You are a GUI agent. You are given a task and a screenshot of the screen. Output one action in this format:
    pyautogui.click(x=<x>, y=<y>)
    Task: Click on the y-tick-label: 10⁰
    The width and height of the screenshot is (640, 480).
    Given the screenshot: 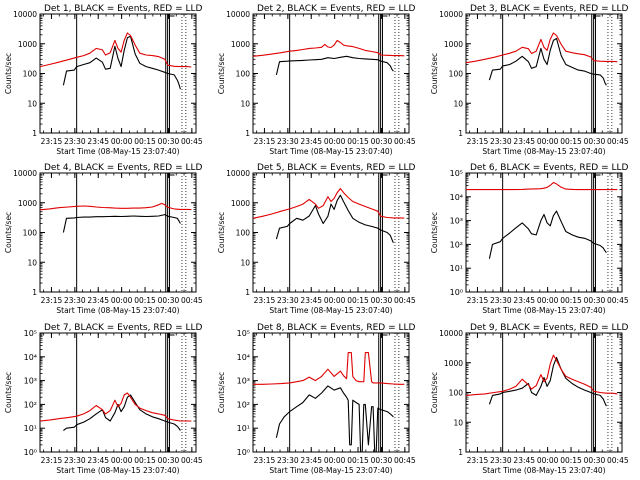 What is the action you would take?
    pyautogui.click(x=30, y=452)
    